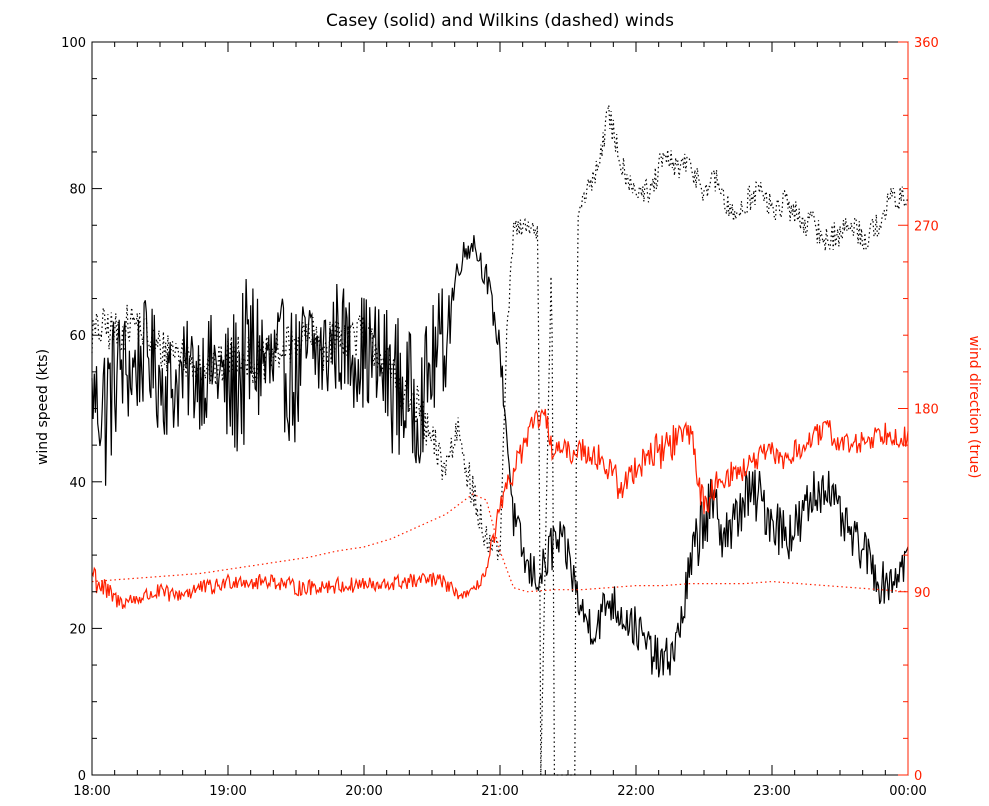 This screenshot has height=806, width=989. I want to click on y-axis-label-right: wind direction (true), so click(974, 406).